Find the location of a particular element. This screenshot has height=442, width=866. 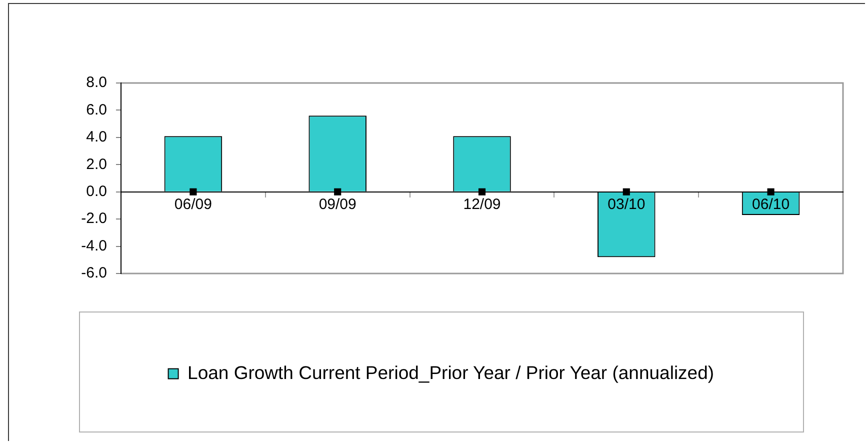

legend-label: Loan Growth Current Period_Prior Year / Prior Year (annualized) is located at coordinates (451, 372).